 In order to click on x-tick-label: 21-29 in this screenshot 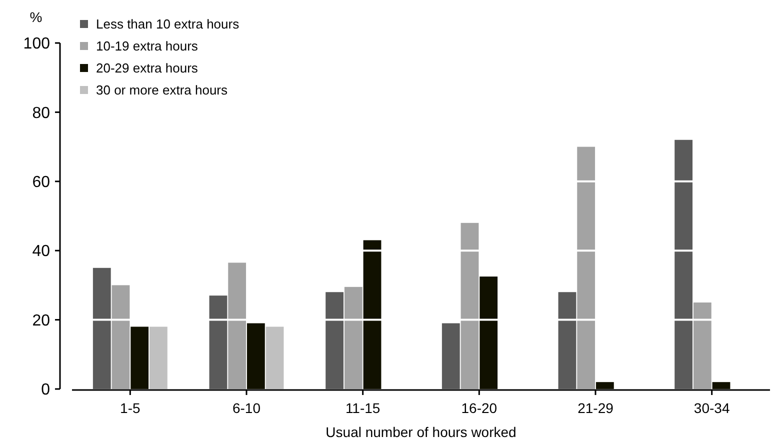, I will do `click(596, 408)`.